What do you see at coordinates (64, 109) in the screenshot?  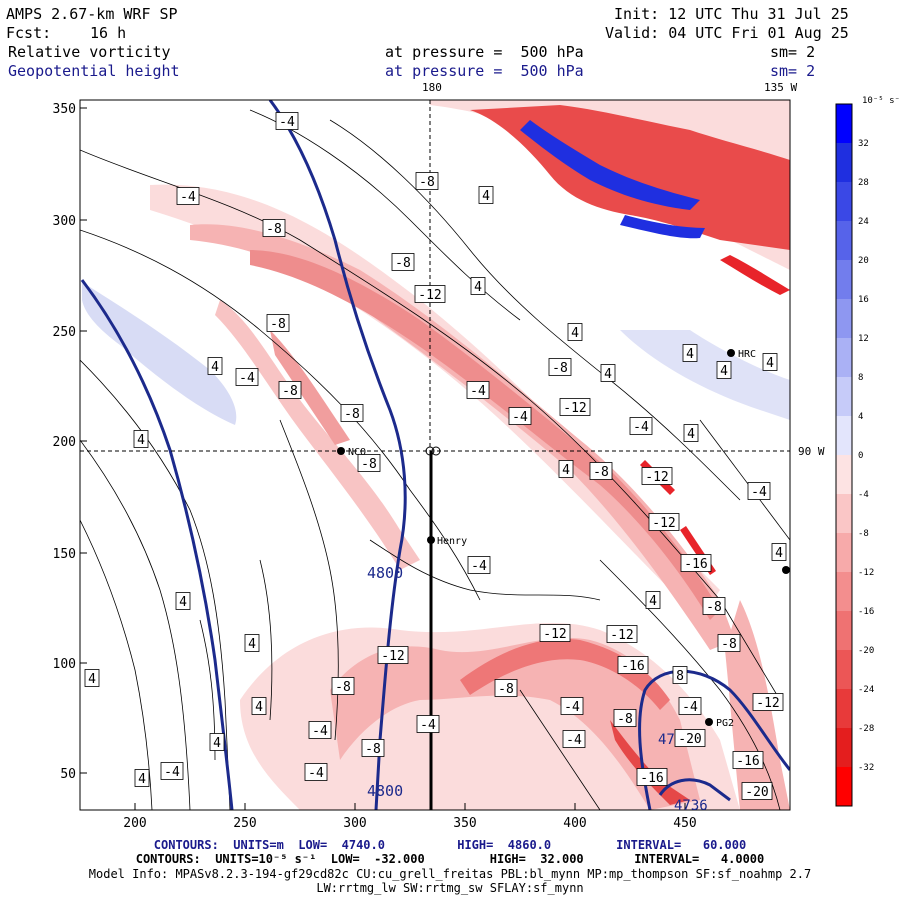 I see `y-tick-label: 350` at bounding box center [64, 109].